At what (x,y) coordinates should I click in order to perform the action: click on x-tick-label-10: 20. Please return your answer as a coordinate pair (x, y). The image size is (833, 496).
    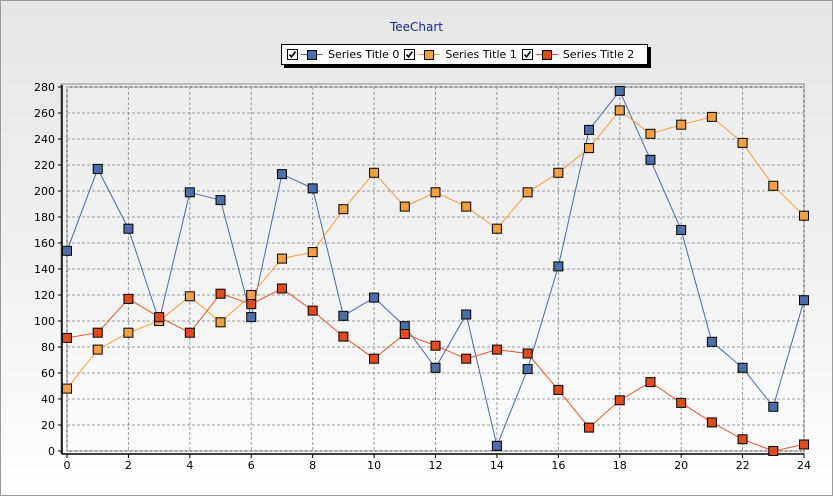
    Looking at the image, I should click on (681, 465).